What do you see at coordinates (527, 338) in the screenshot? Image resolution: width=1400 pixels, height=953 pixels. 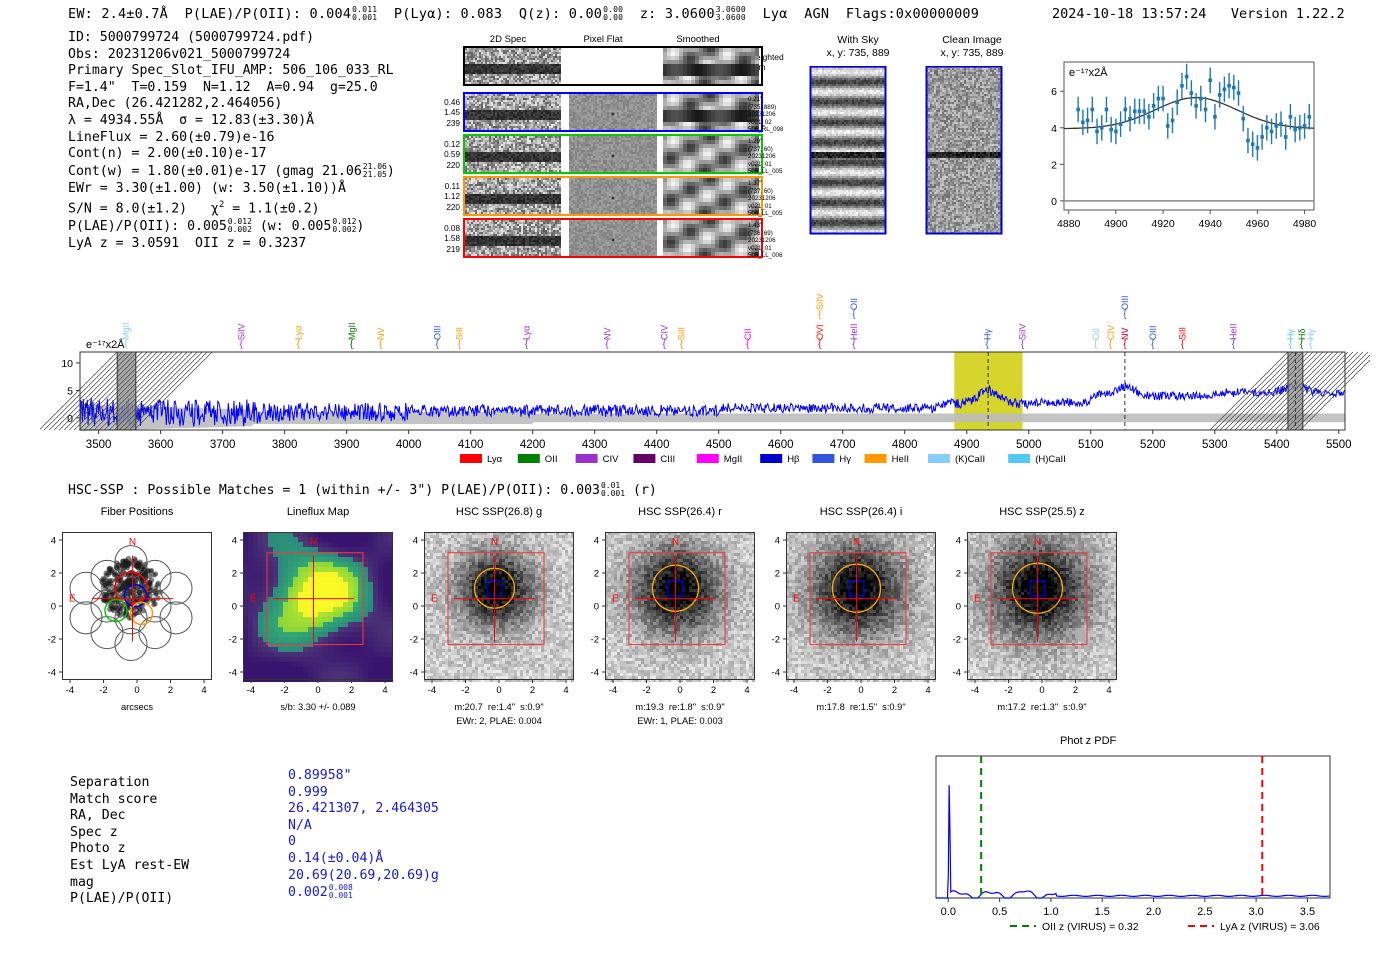 I see `spectrum-line-marker: {Lyα` at bounding box center [527, 338].